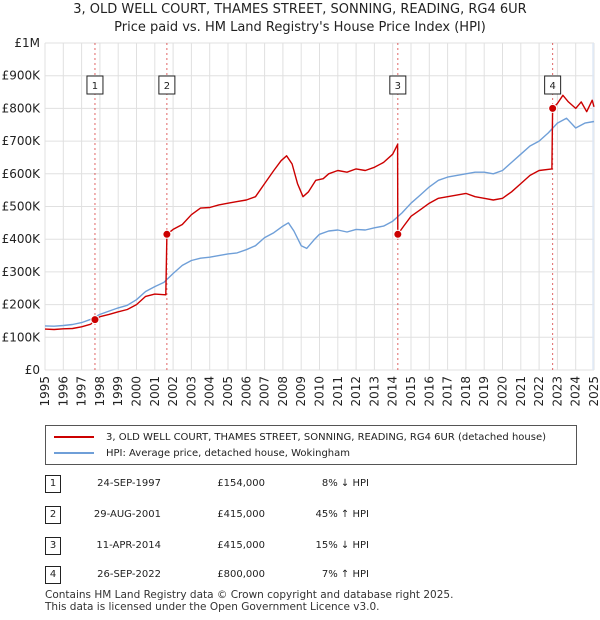  What do you see at coordinates (539, 391) in the screenshot?
I see `x-tick-label: 2022` at bounding box center [539, 391].